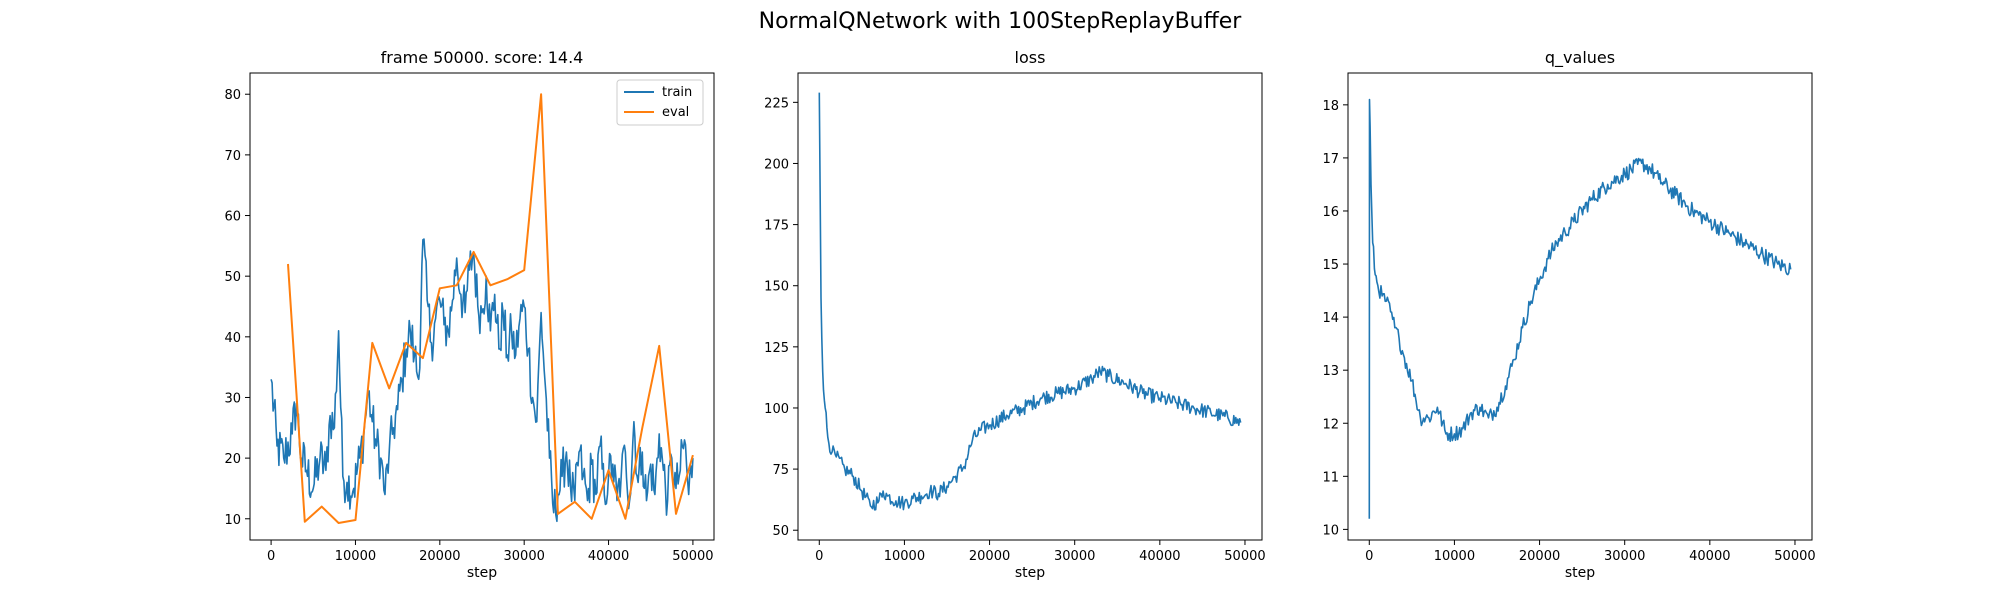 The height and width of the screenshot is (600, 2000). What do you see at coordinates (1330, 212) in the screenshot?
I see `y-tick-label: 16` at bounding box center [1330, 212].